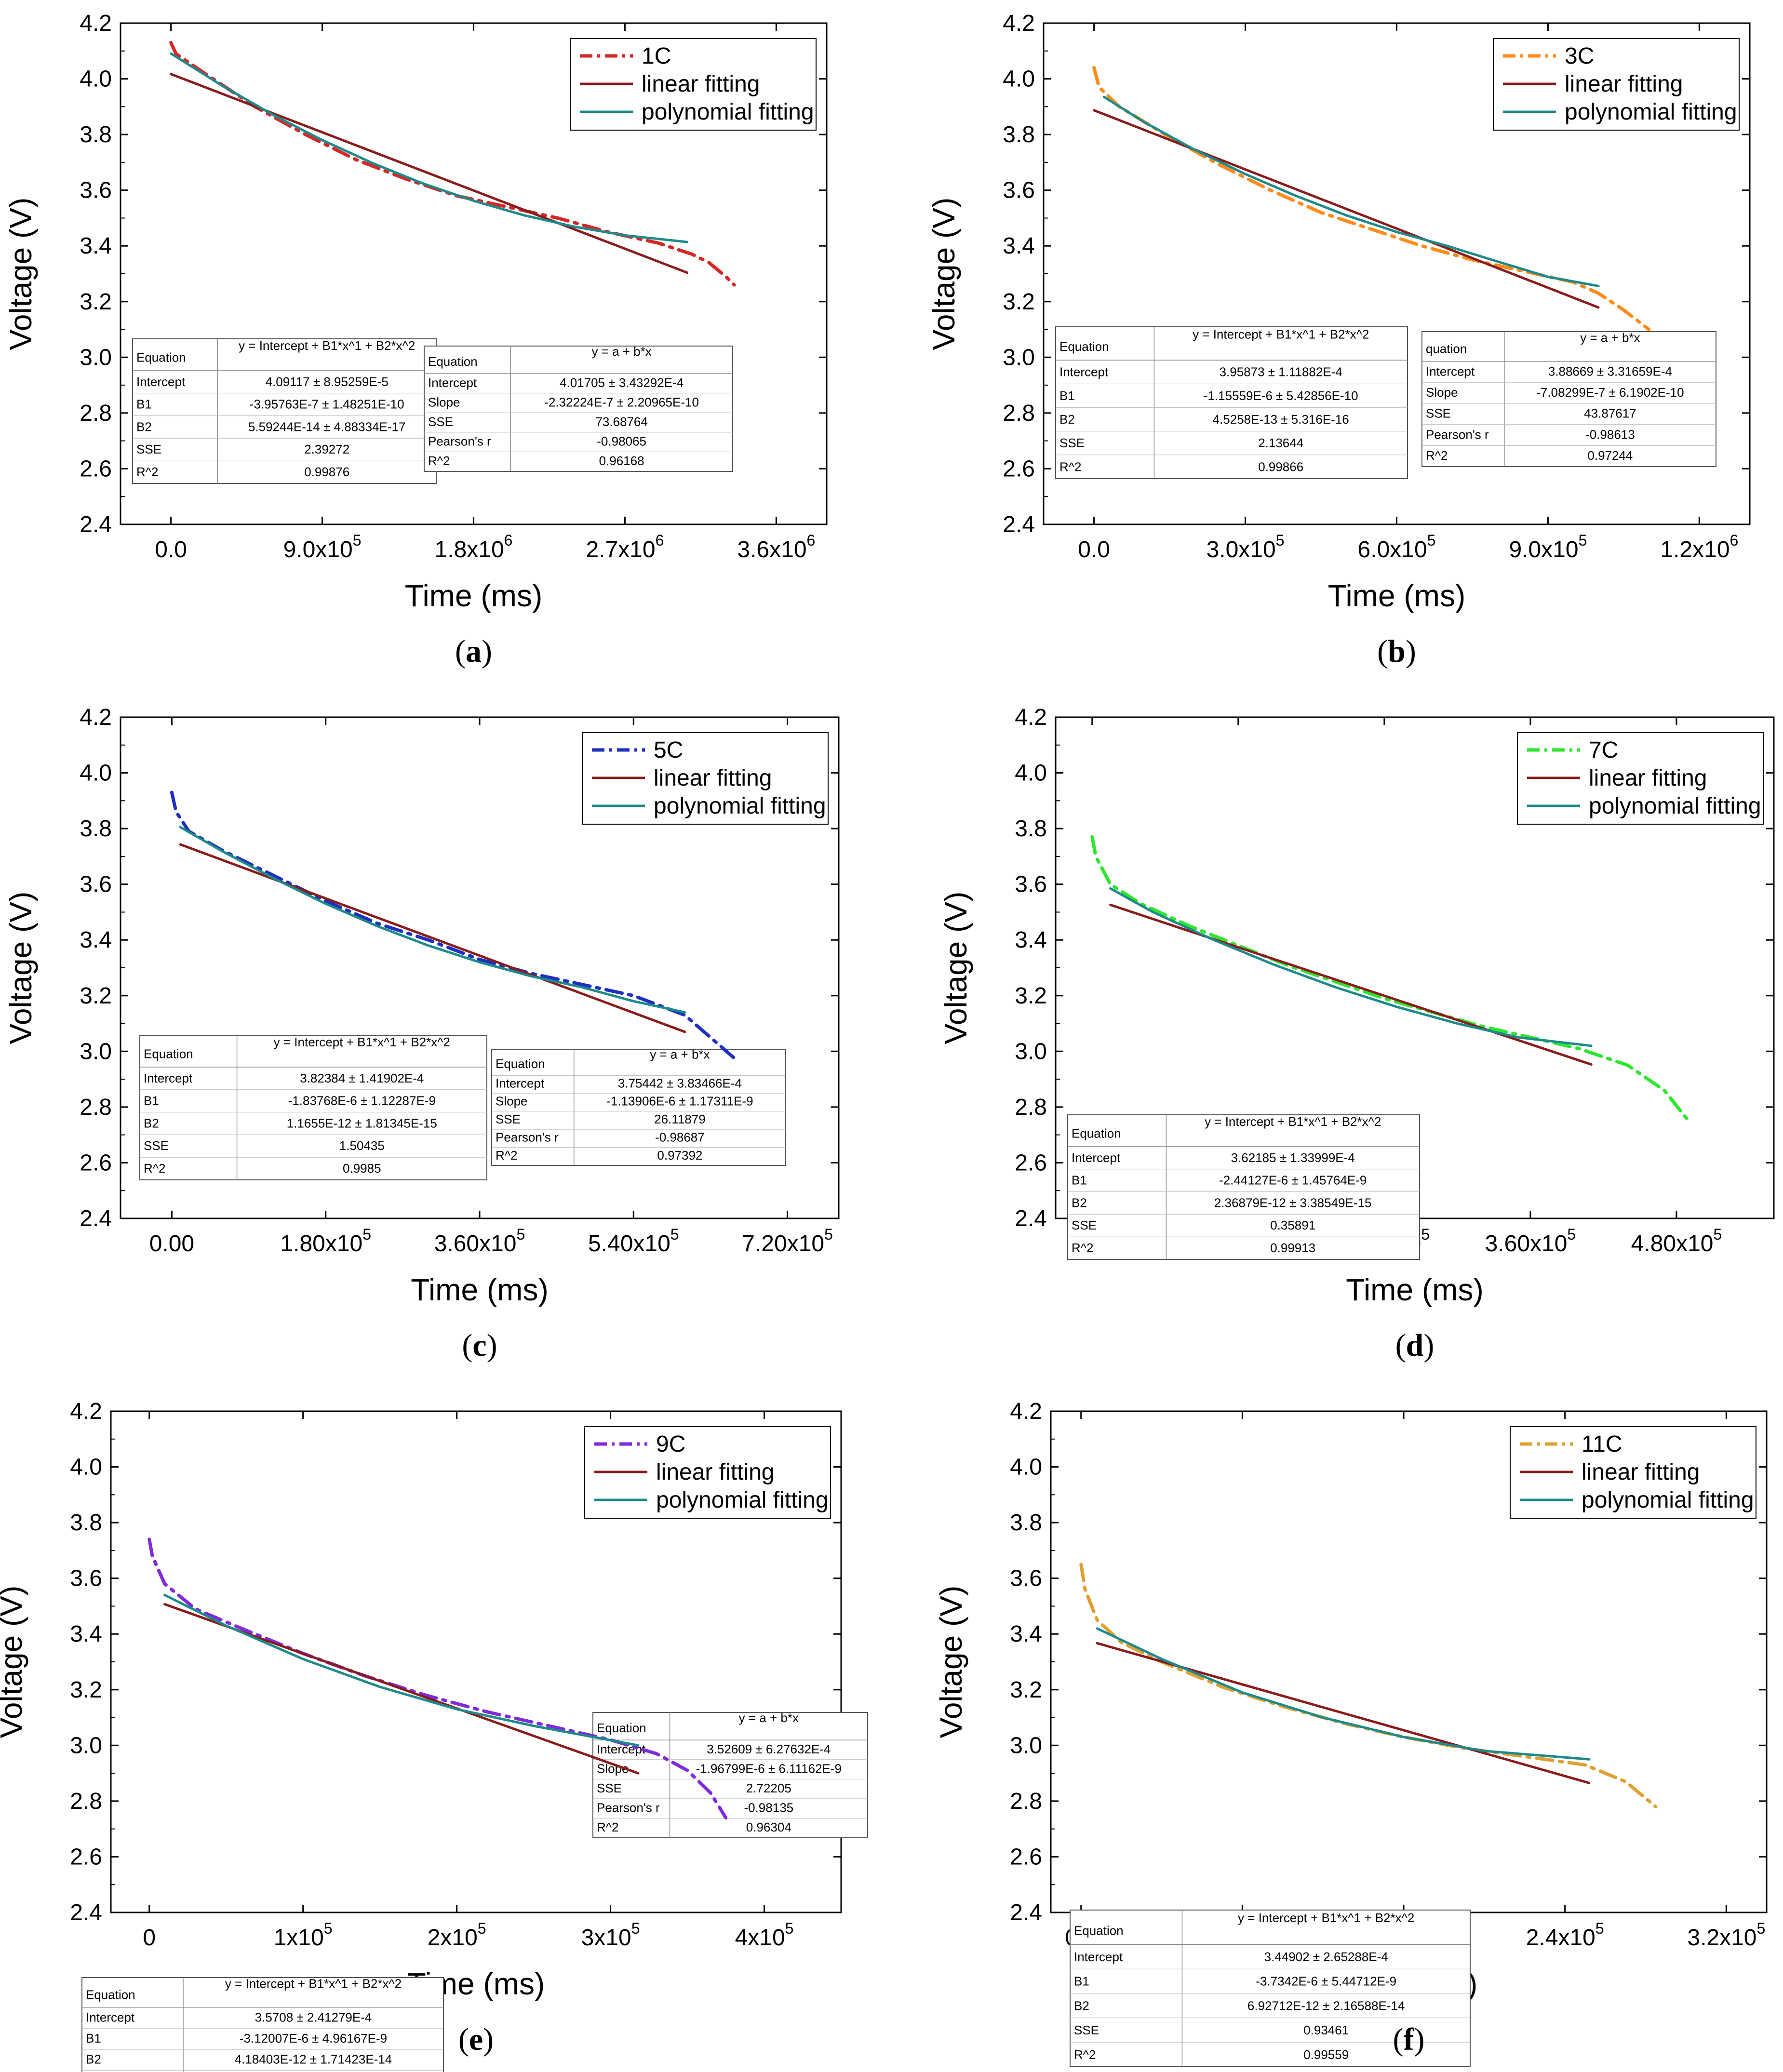 The width and height of the screenshot is (1783, 2072). Describe the element at coordinates (1721, 1938) in the screenshot. I see `x-tick-base: 3.2x10` at that location.